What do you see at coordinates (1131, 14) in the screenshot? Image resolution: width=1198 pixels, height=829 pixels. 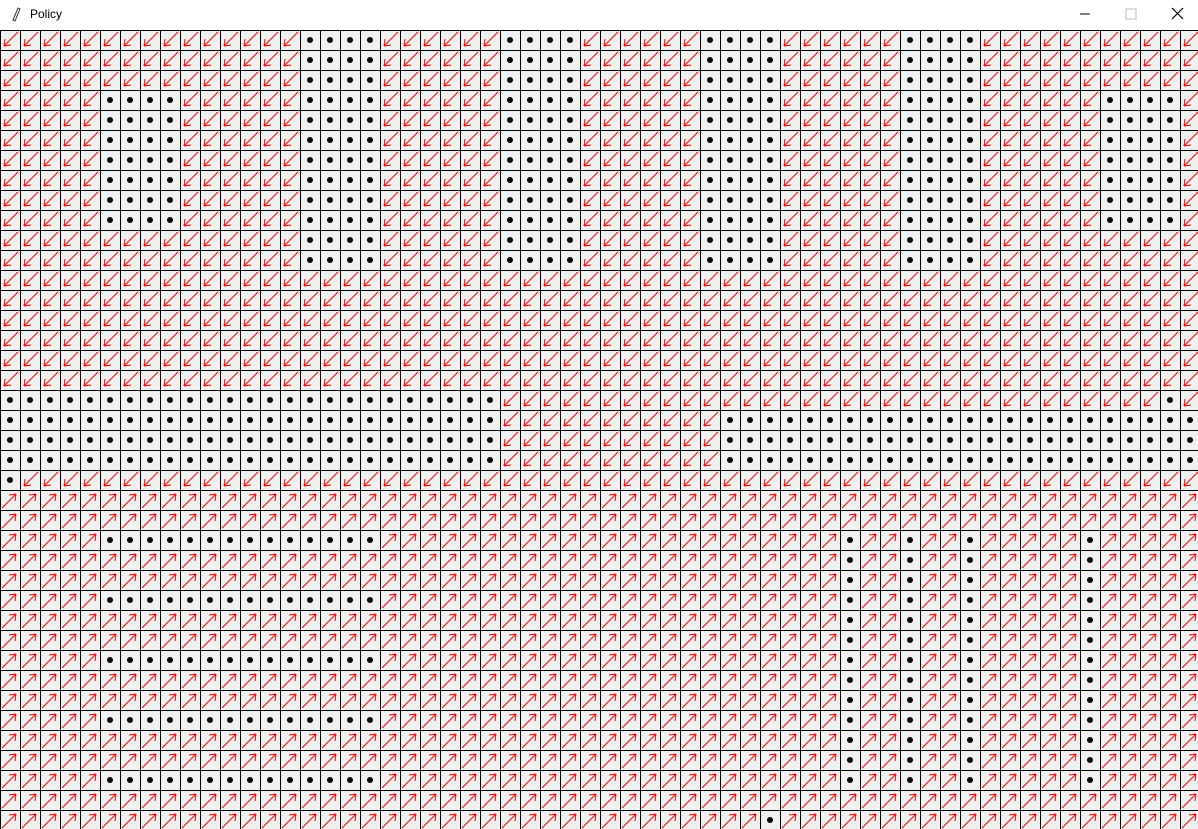 I see `maximize-button` at bounding box center [1131, 14].